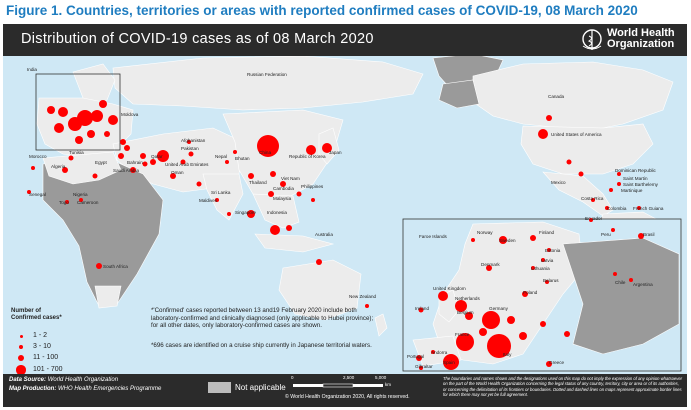 This screenshot has width=691, height=410. I want to click on label-costa-rica: Costa Rica, so click(592, 198).